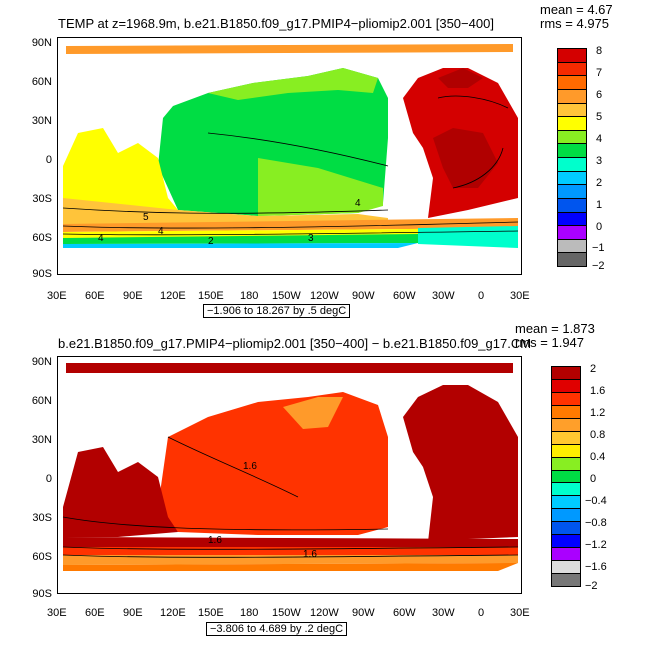 The width and height of the screenshot is (647, 647). What do you see at coordinates (211, 241) in the screenshot?
I see `panel1-contour-label-6: 2` at bounding box center [211, 241].